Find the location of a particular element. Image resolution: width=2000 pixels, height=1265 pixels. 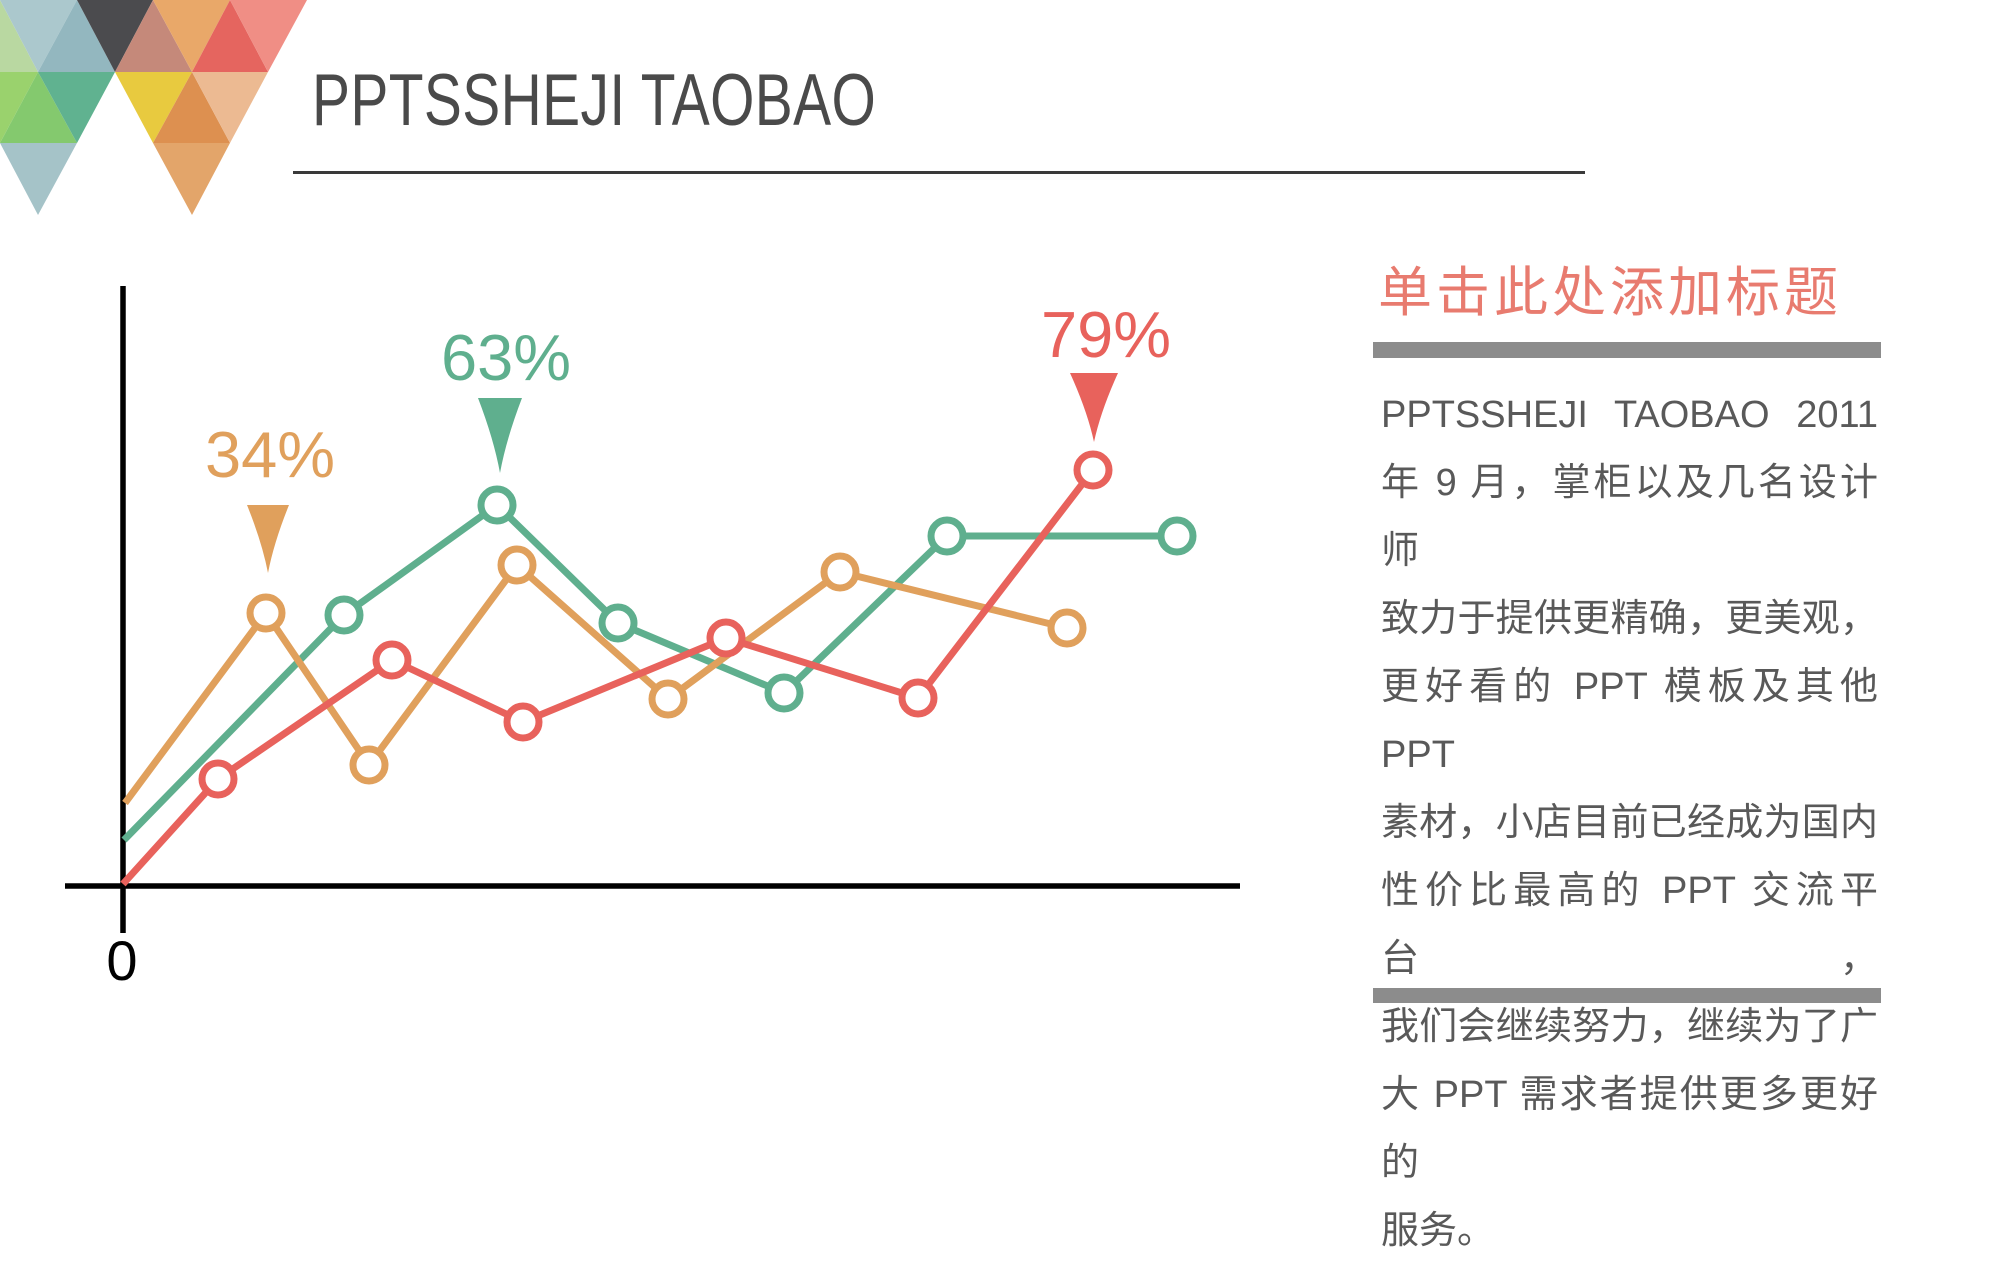

body-text-line: 素材，小店目前已经成为国内 is located at coordinates (1629, 823).